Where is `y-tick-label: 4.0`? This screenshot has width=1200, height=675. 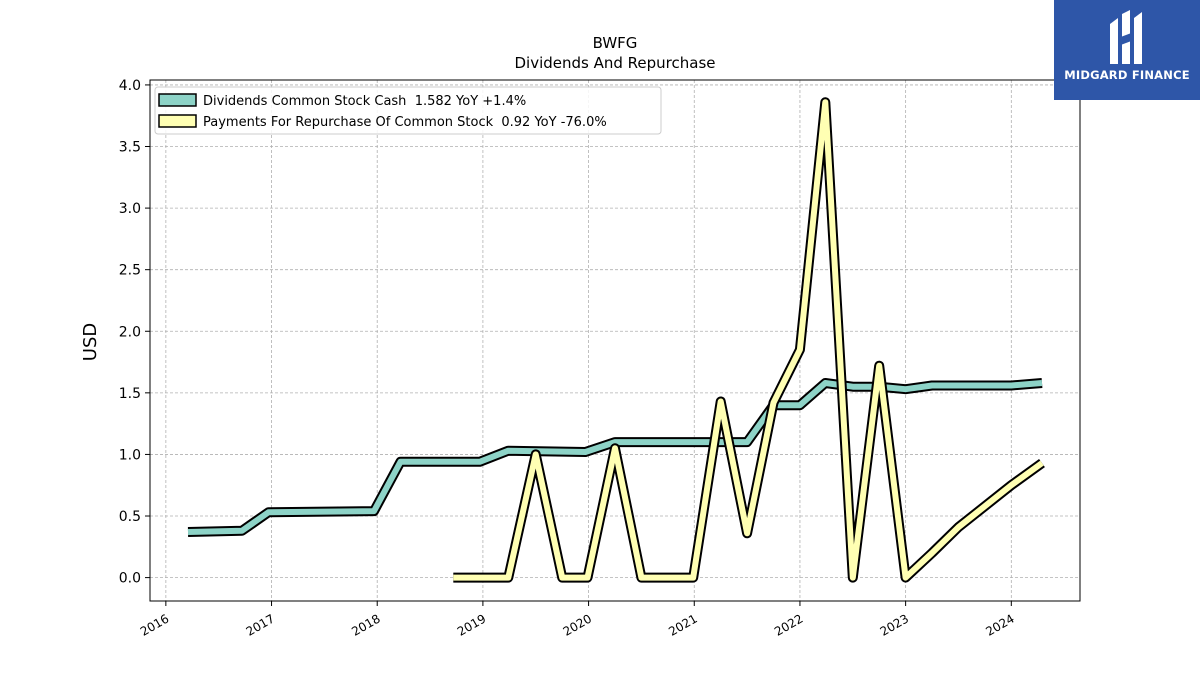
y-tick-label: 4.0 is located at coordinates (130, 86).